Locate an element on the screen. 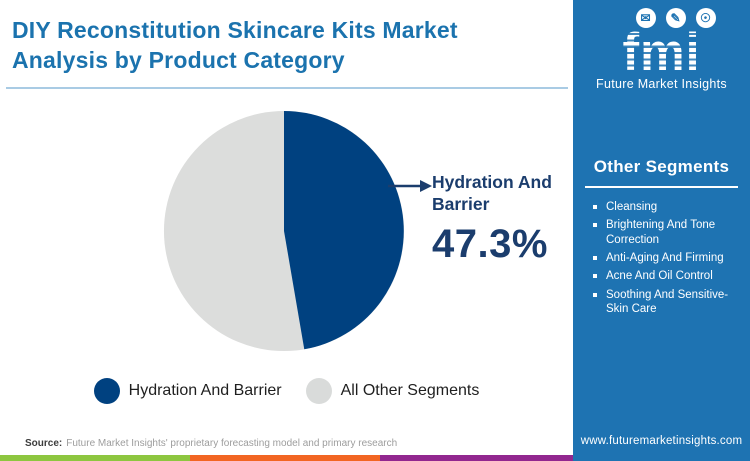  logo-brand-name: Future Market Insights is located at coordinates (661, 84).